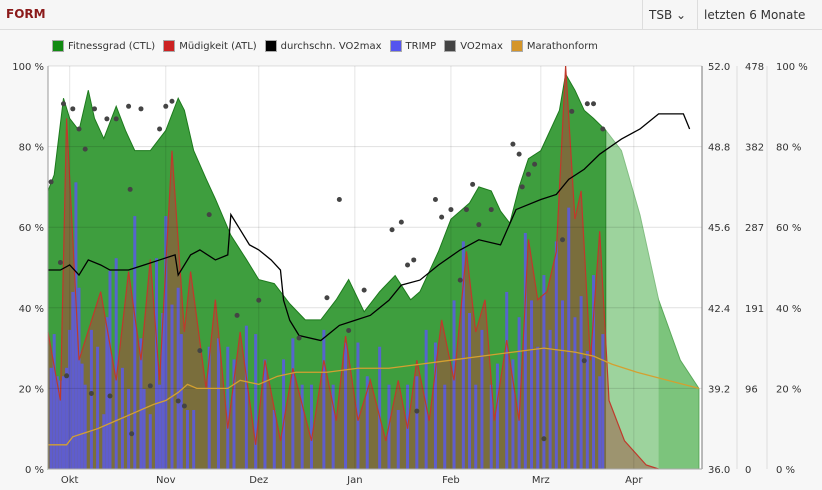  What do you see at coordinates (754, 67) in the screenshot?
I see `trimp-tick-label: 478` at bounding box center [754, 67].